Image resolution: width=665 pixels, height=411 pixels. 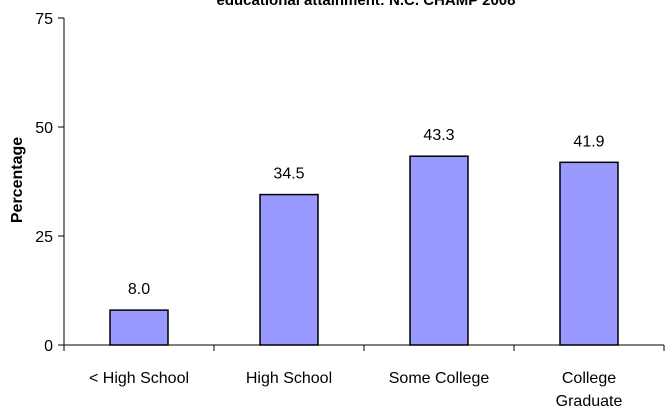 I want to click on y-tick-label: 50, so click(x=44, y=128).